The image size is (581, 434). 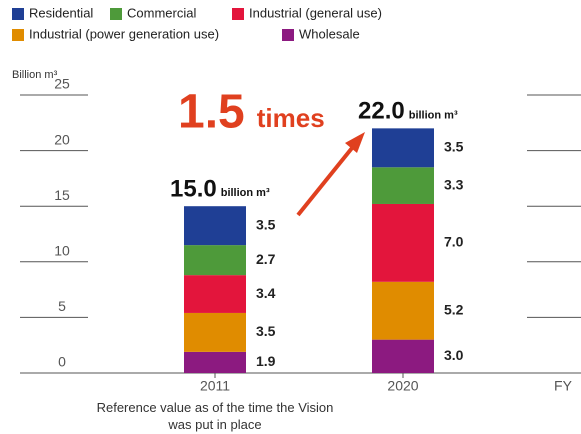 I want to click on legend-label: Industrial (power generation use), so click(x=124, y=33).